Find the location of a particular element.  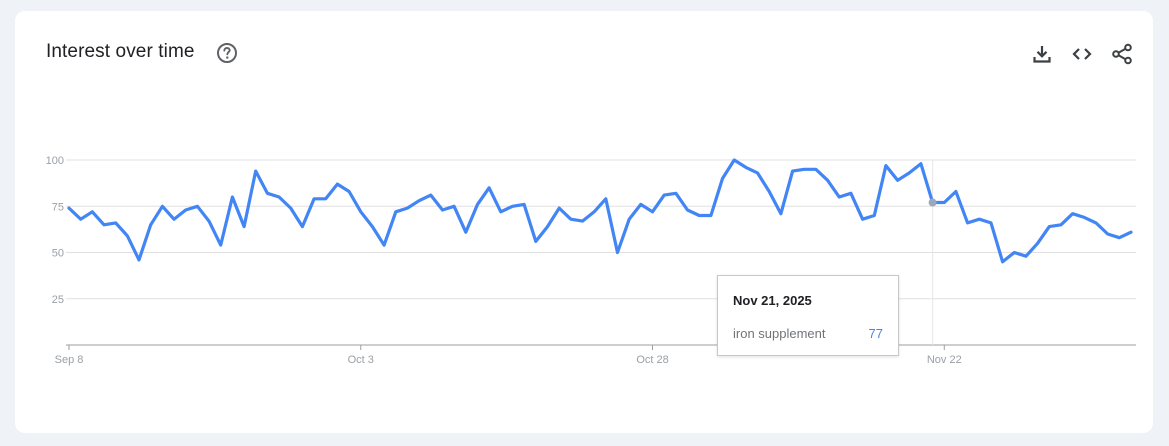

x-tick-label: Oct 28 is located at coordinates (652, 360).